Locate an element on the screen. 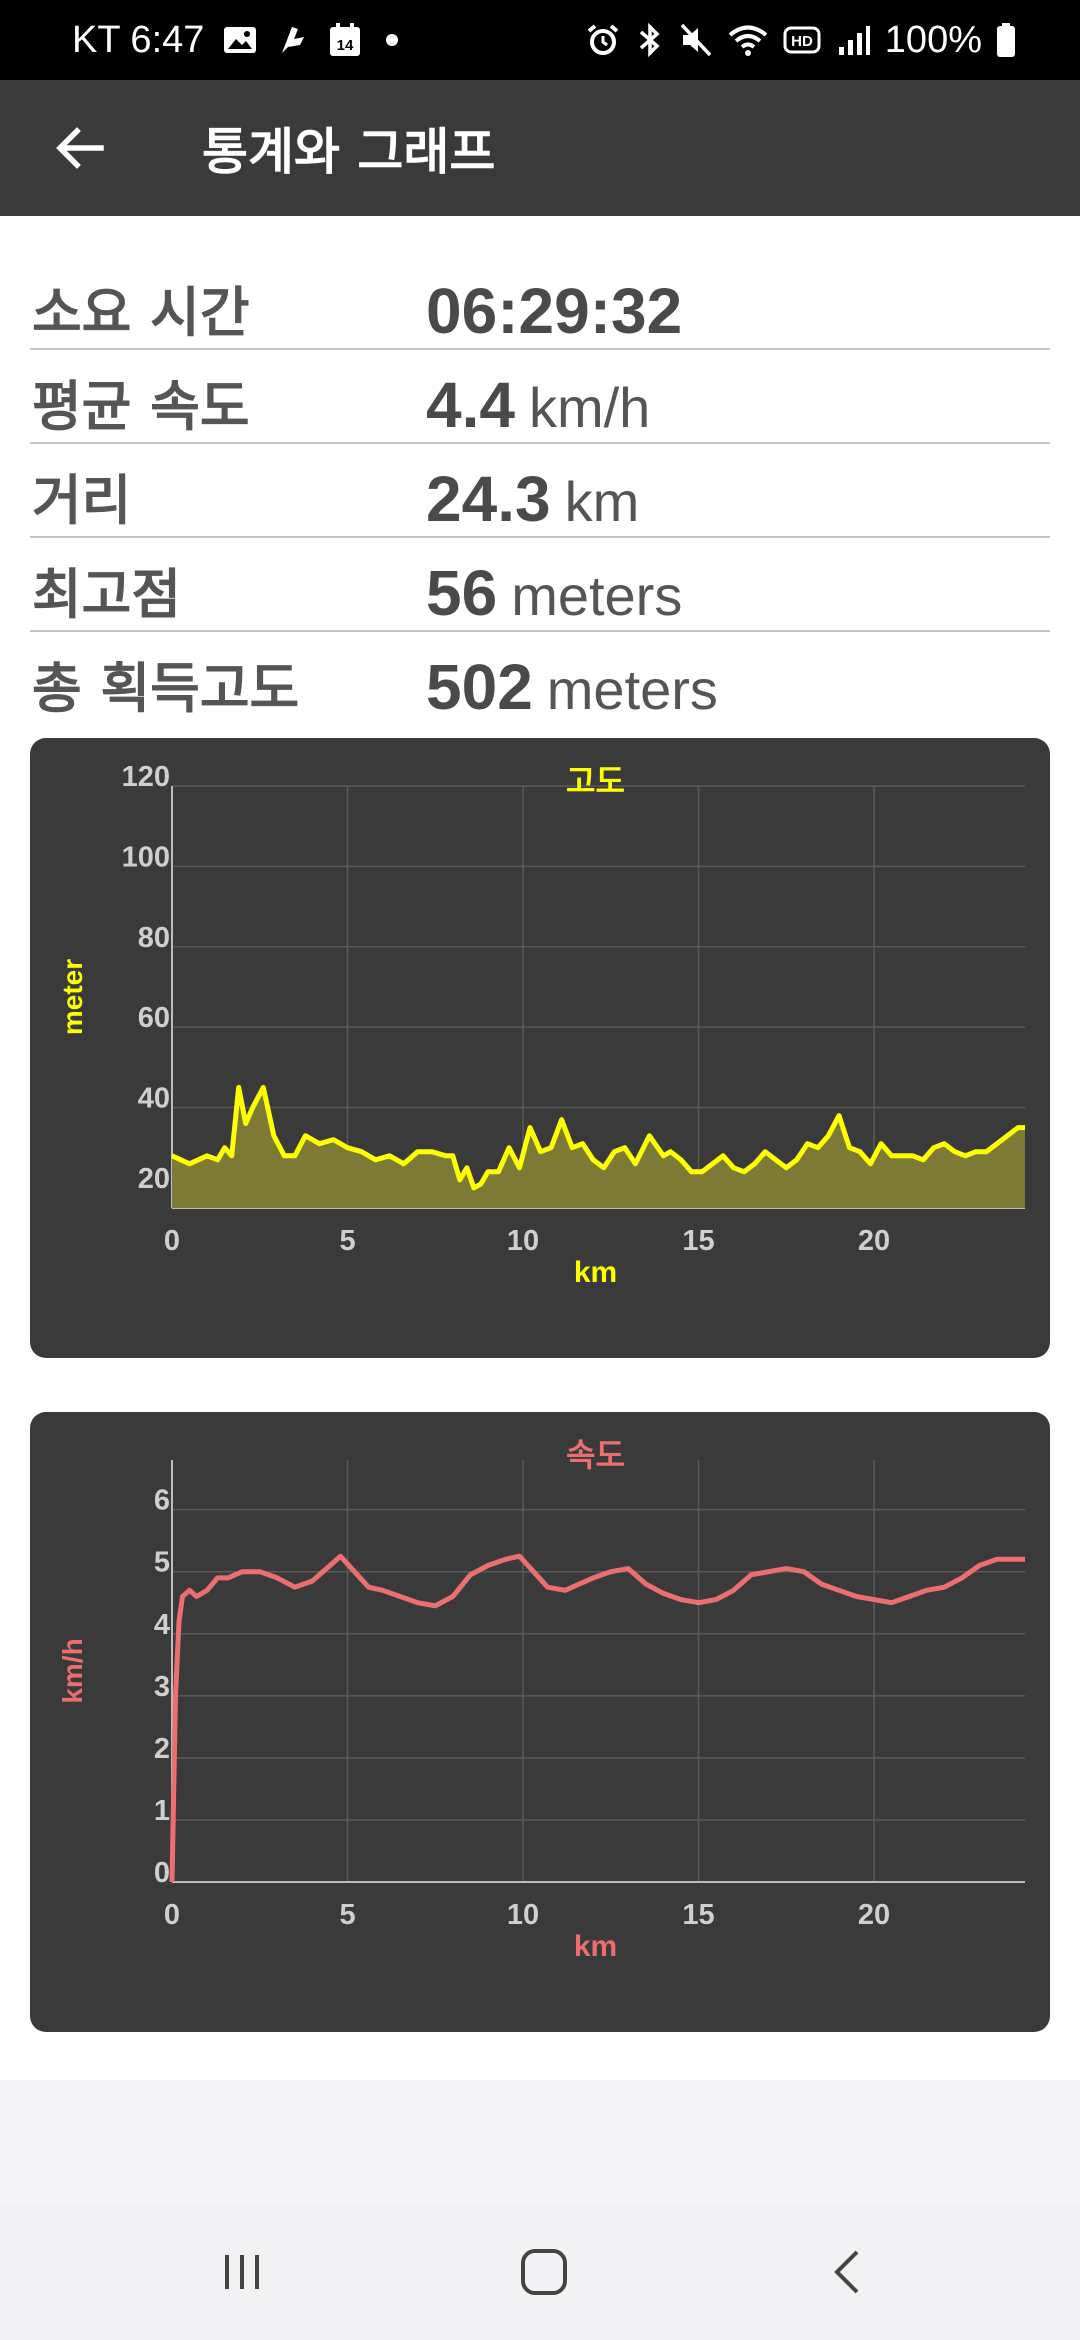 This screenshot has height=2340, width=1080. navigation-bar is located at coordinates (540, 2272).